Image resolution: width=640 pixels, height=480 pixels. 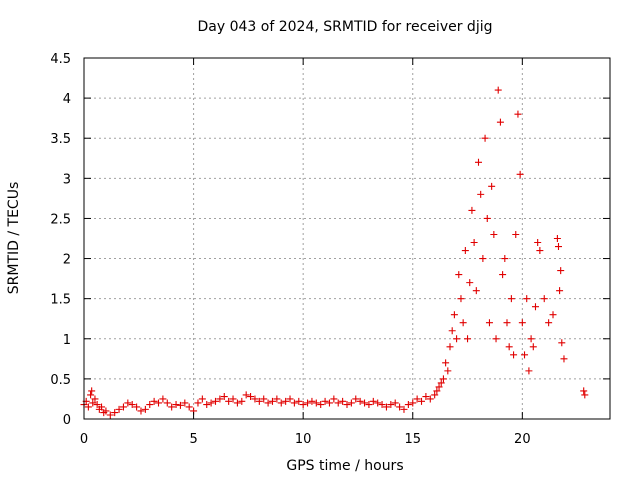 What do you see at coordinates (344, 466) in the screenshot?
I see `x-axis-label: GPS time / hours` at bounding box center [344, 466].